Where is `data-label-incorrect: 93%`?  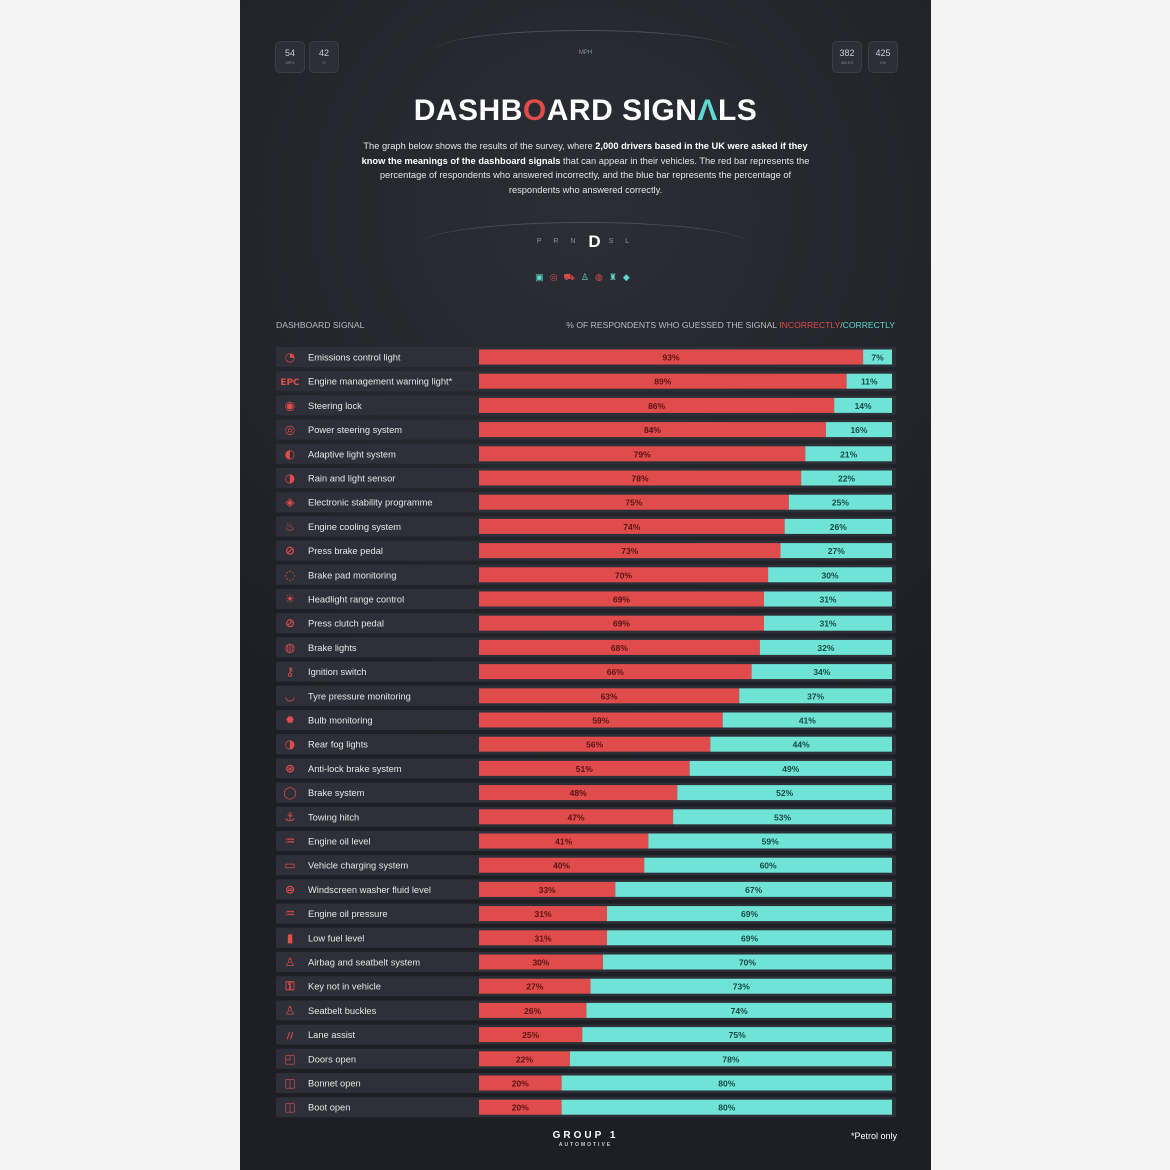 data-label-incorrect: 93% is located at coordinates (671, 358).